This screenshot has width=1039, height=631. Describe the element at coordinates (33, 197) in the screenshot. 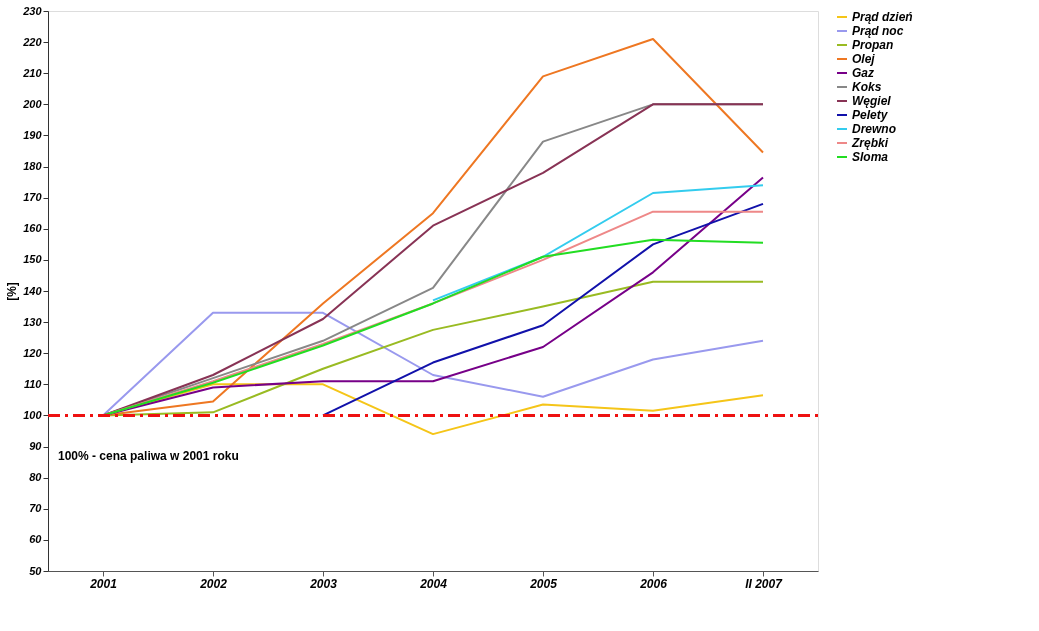

I see `y-tick-label: 170` at that location.